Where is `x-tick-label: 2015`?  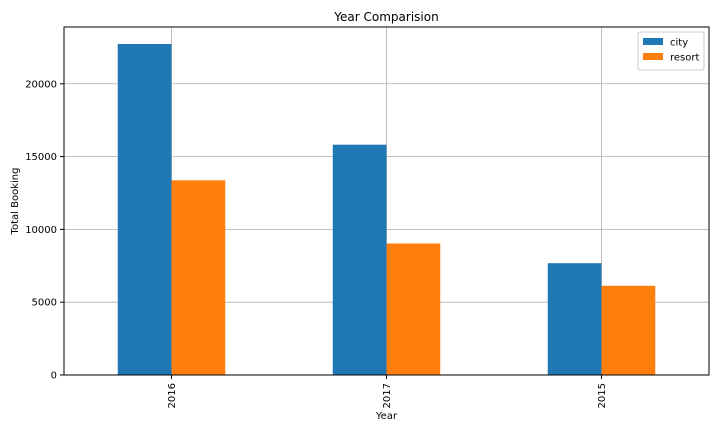 x-tick-label: 2015 is located at coordinates (602, 395).